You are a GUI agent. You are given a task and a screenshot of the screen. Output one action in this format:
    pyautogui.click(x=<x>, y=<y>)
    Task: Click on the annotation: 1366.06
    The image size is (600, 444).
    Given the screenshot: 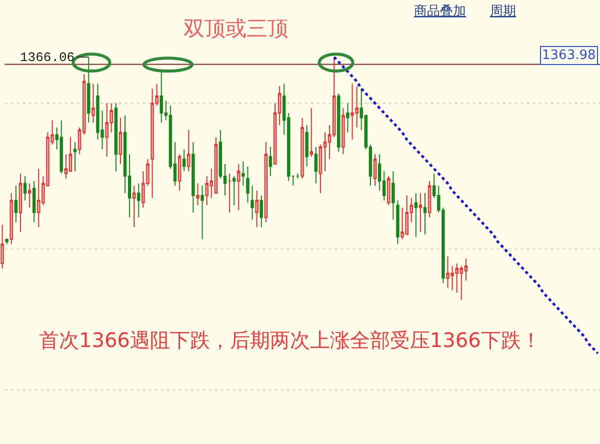 What is the action you would take?
    pyautogui.click(x=47, y=57)
    